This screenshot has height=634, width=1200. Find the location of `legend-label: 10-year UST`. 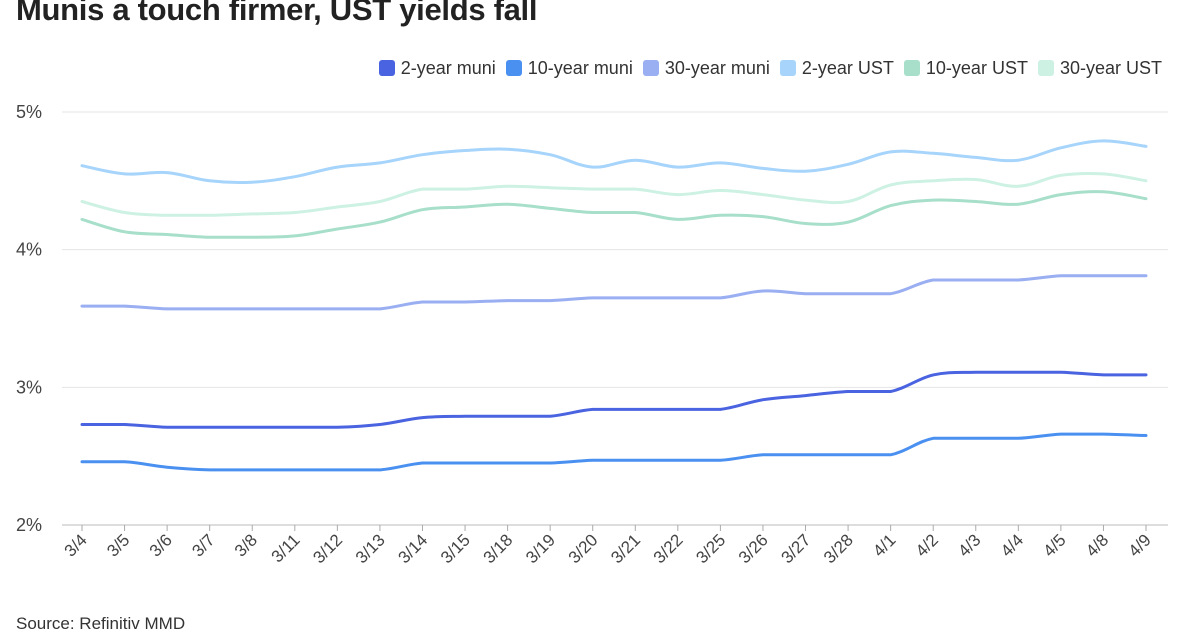

legend-label: 10-year UST is located at coordinates (976, 67).